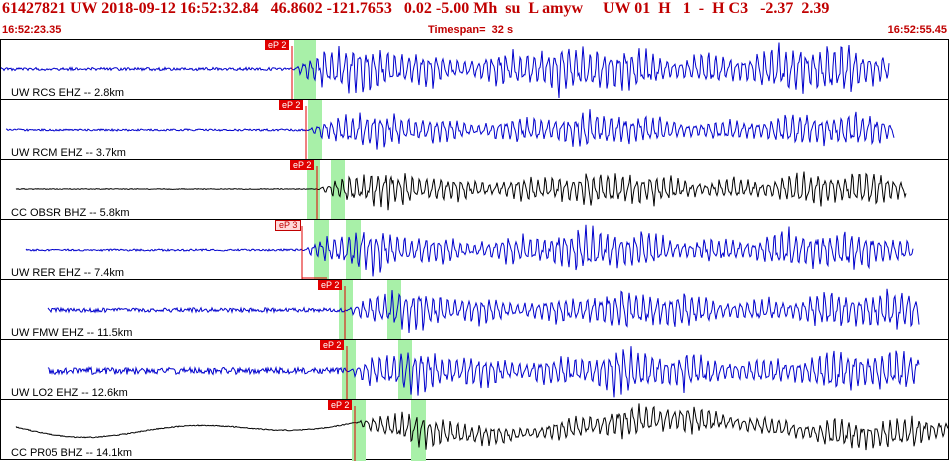 The height and width of the screenshot is (461, 950). I want to click on station-label: UW RCM EHZ -- 3.7km, so click(68, 153).